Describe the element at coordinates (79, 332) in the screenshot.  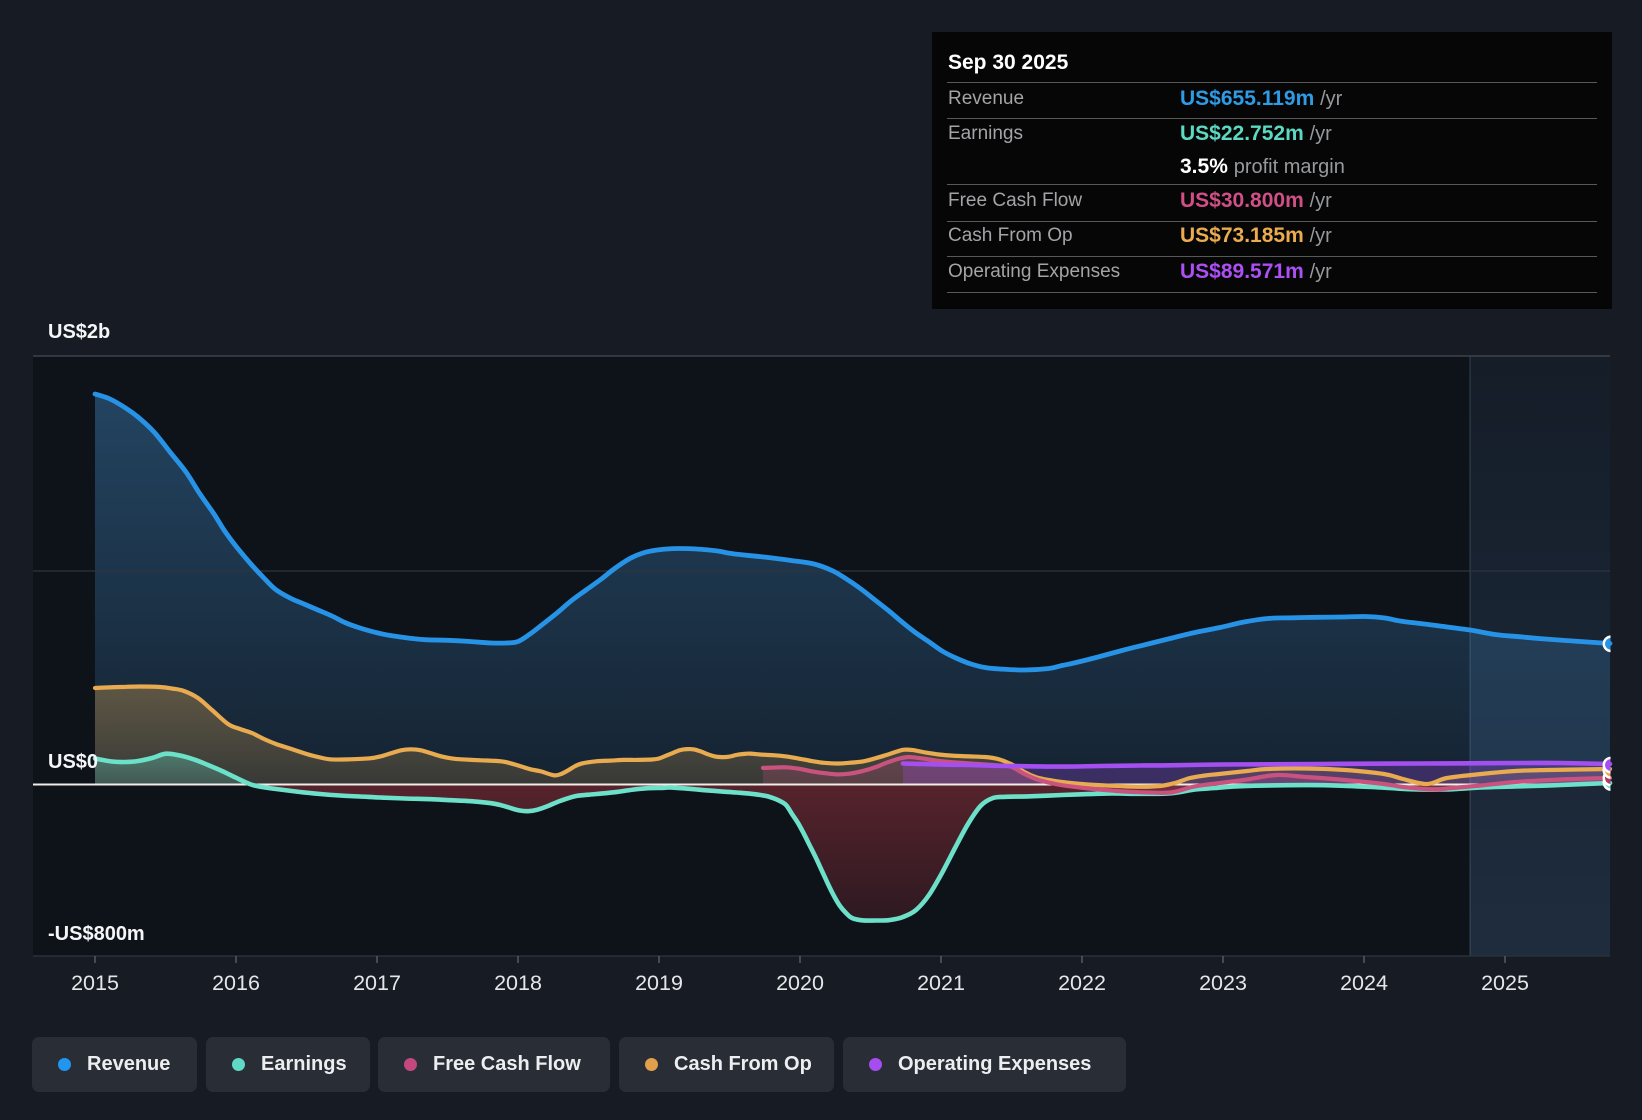
I see `svg-text: US$2b` at that location.